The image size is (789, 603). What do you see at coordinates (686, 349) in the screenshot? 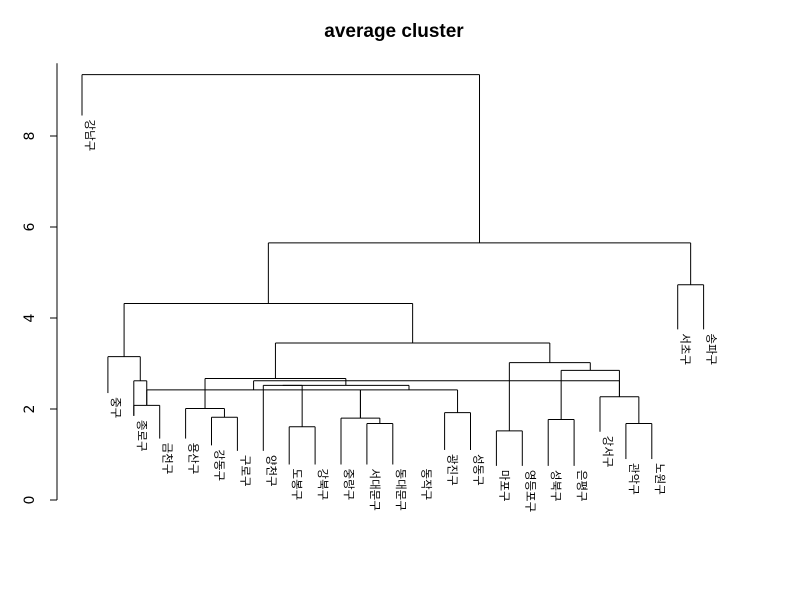
I see `leaf-label: 서초구` at bounding box center [686, 349].